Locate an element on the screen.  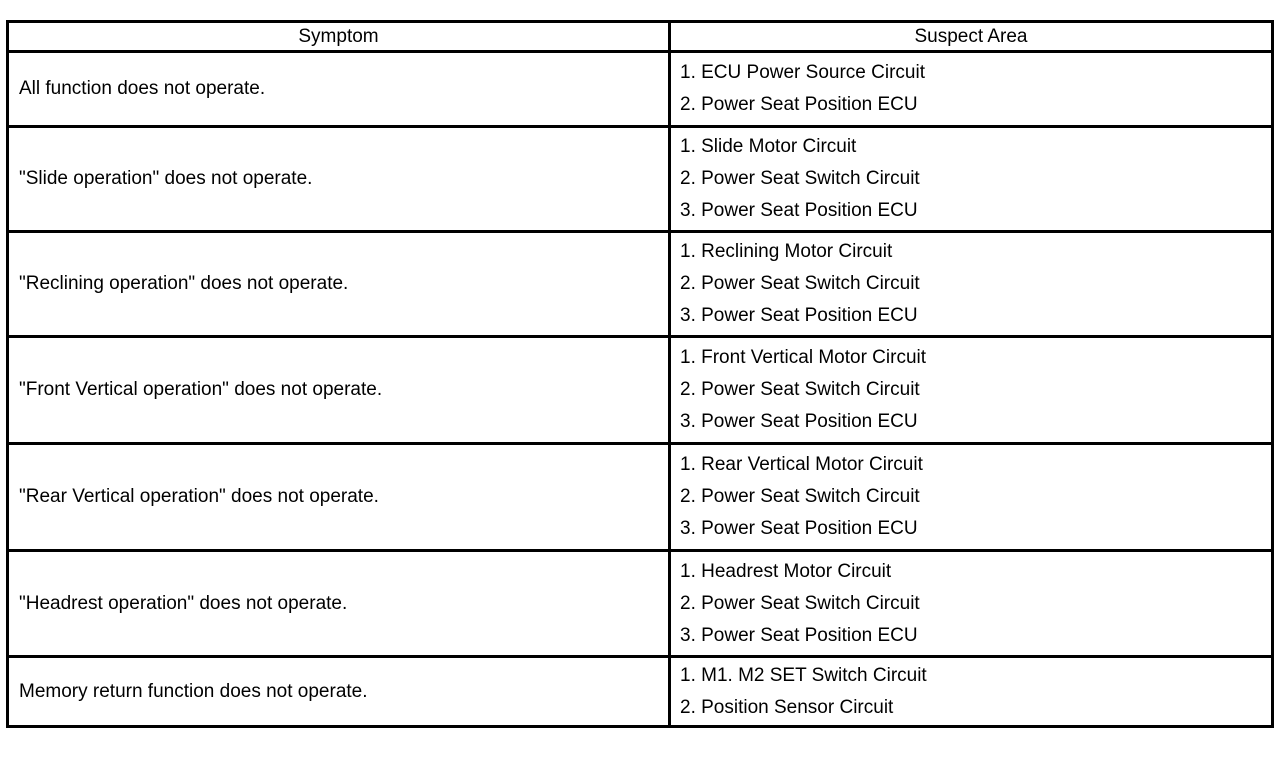
header-row: Symptom Suspect Area is located at coordinates (640, 36).